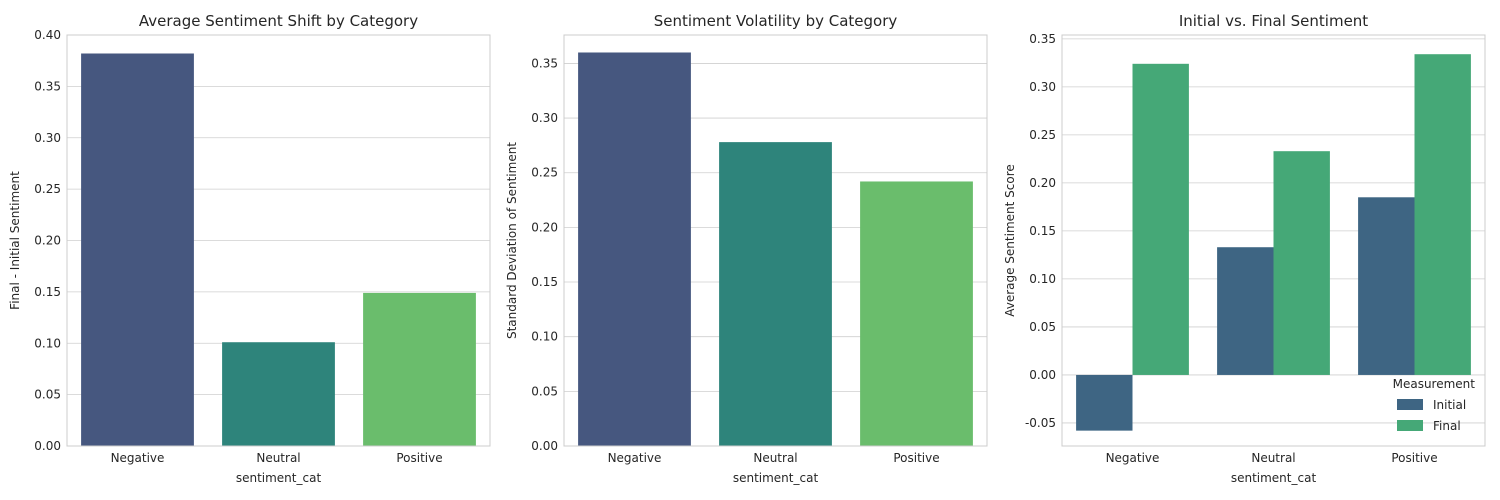  Describe the element at coordinates (1040, 423) in the screenshot. I see `y-tick-label: -0.05` at that location.